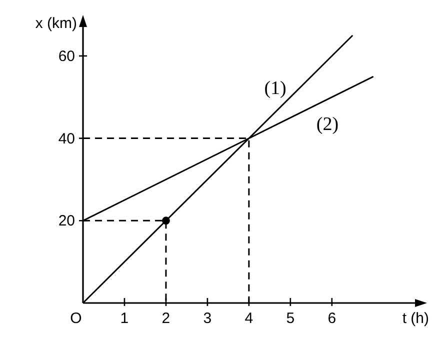 The height and width of the screenshot is (337, 439). Describe the element at coordinates (275, 89) in the screenshot. I see `series-label: (1)` at that location.